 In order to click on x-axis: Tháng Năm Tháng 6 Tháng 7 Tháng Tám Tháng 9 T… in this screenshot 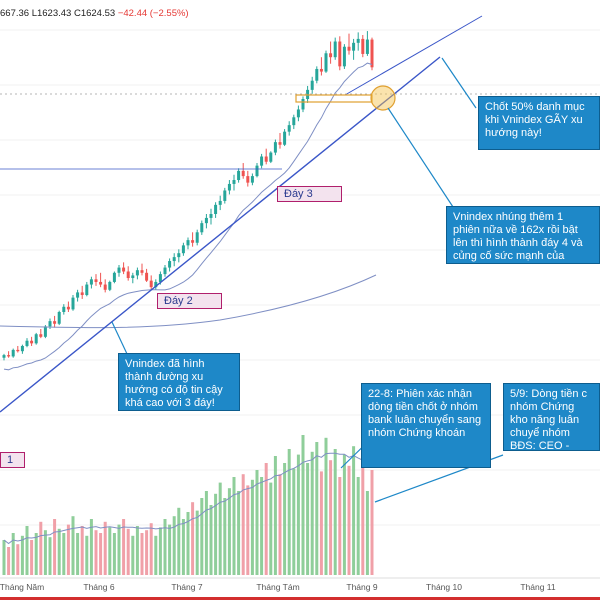, I will do `click(300, 584)`.